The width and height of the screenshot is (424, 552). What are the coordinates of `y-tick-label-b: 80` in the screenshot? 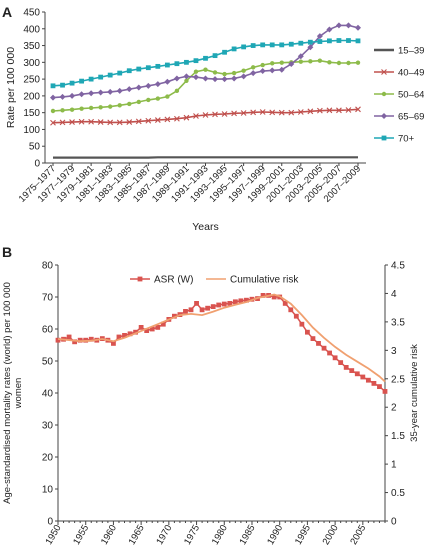 It's located at (48, 266).